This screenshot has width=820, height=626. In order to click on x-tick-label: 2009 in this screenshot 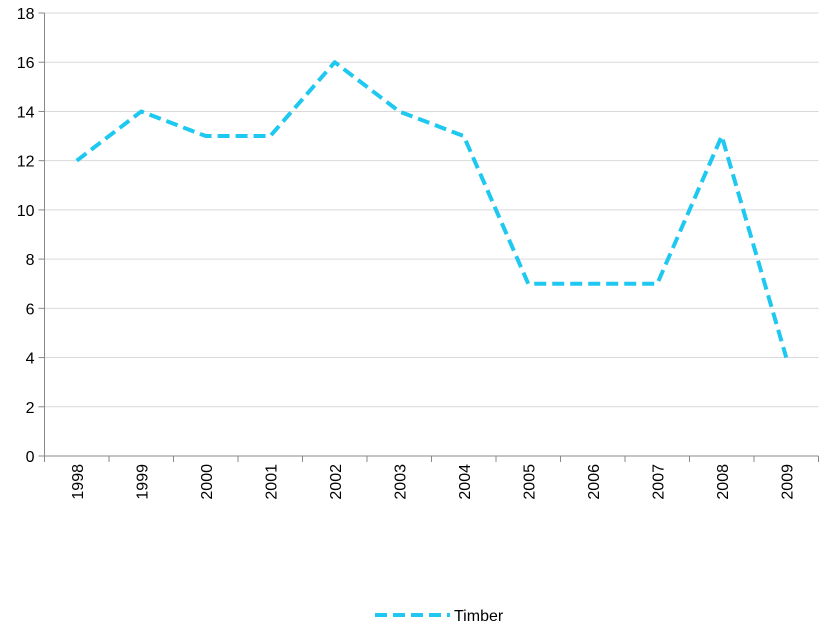, I will do `click(787, 482)`.